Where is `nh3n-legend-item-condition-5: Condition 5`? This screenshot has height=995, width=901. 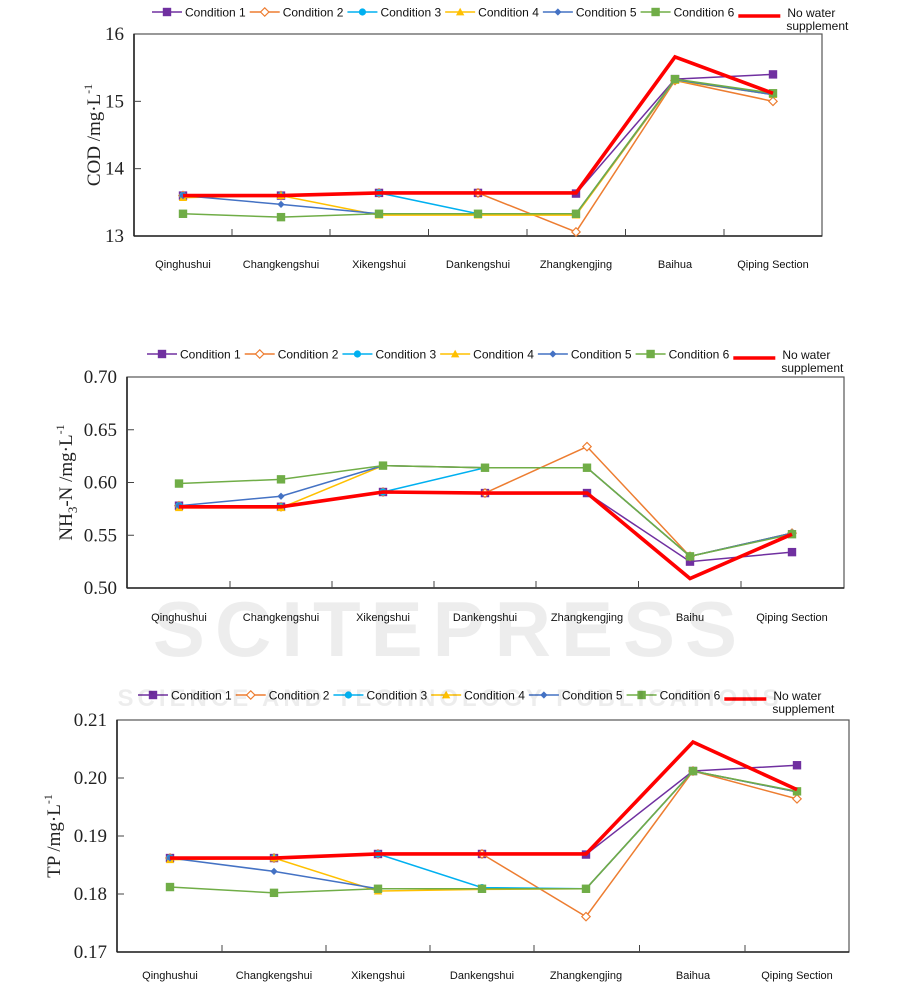
nh3n-legend-item-condition-5: Condition 5 is located at coordinates (584, 355).